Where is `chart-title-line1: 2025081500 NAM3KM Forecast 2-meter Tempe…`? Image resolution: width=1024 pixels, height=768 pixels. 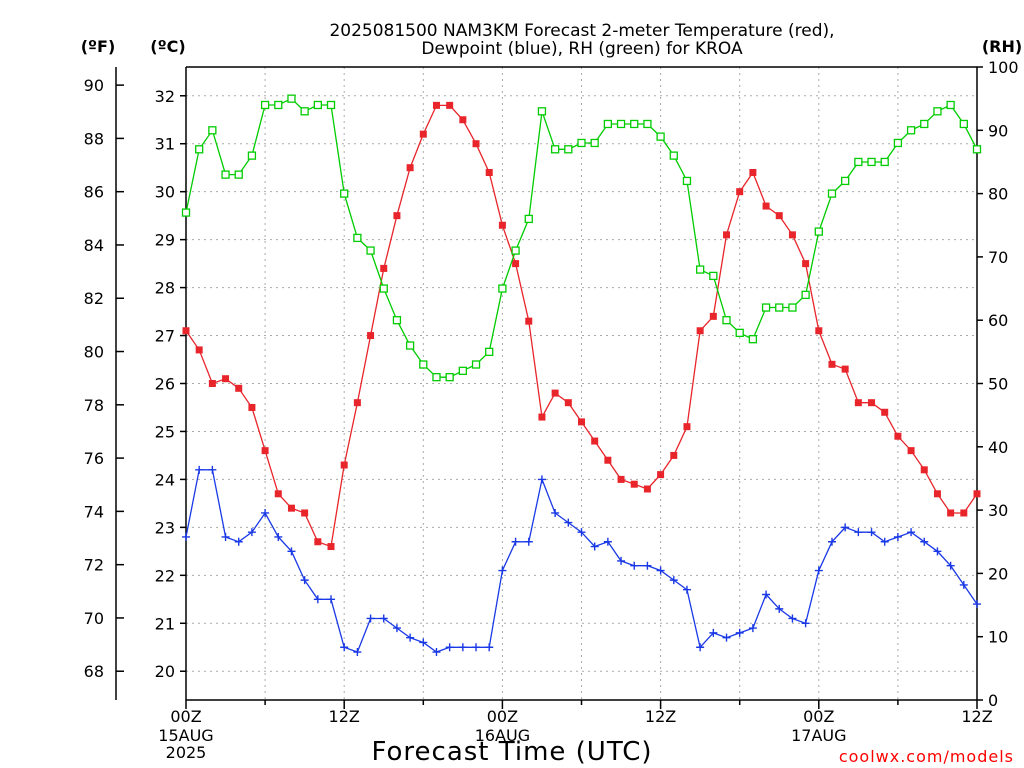
chart-title-line1: 2025081500 NAM3KM Forecast 2-meter Tempe… is located at coordinates (581, 31).